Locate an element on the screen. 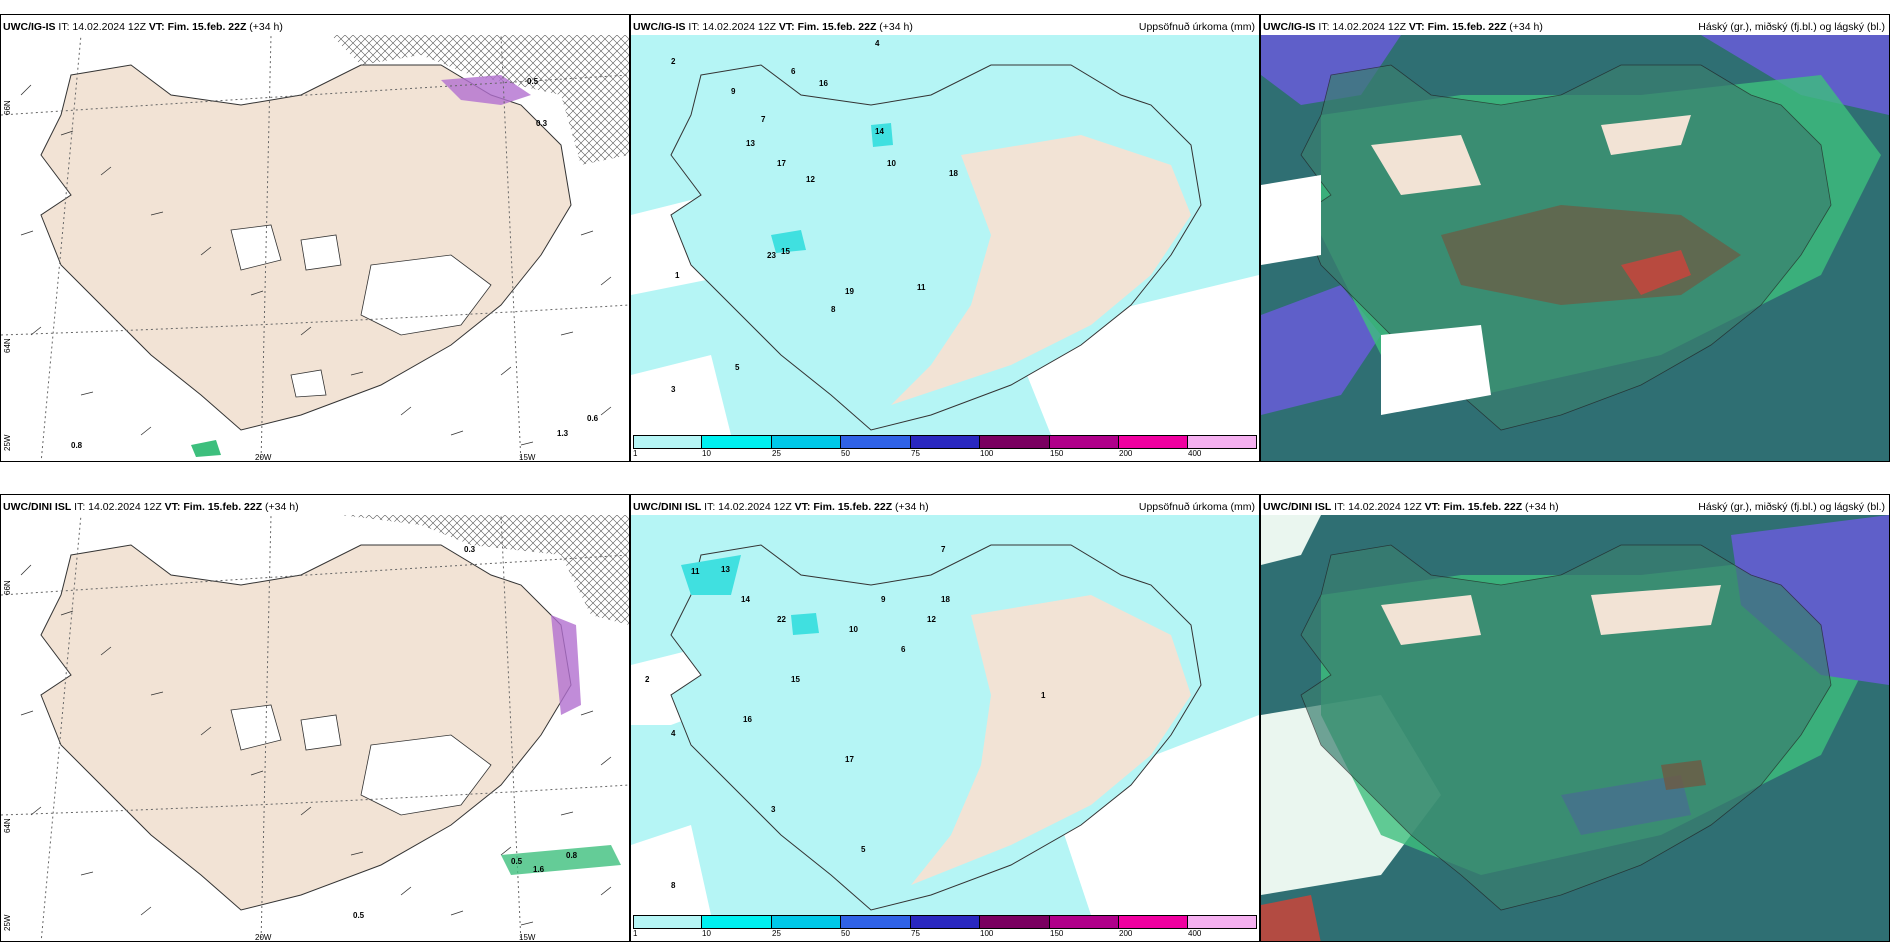  lon-label: 20W is located at coordinates (263, 457).